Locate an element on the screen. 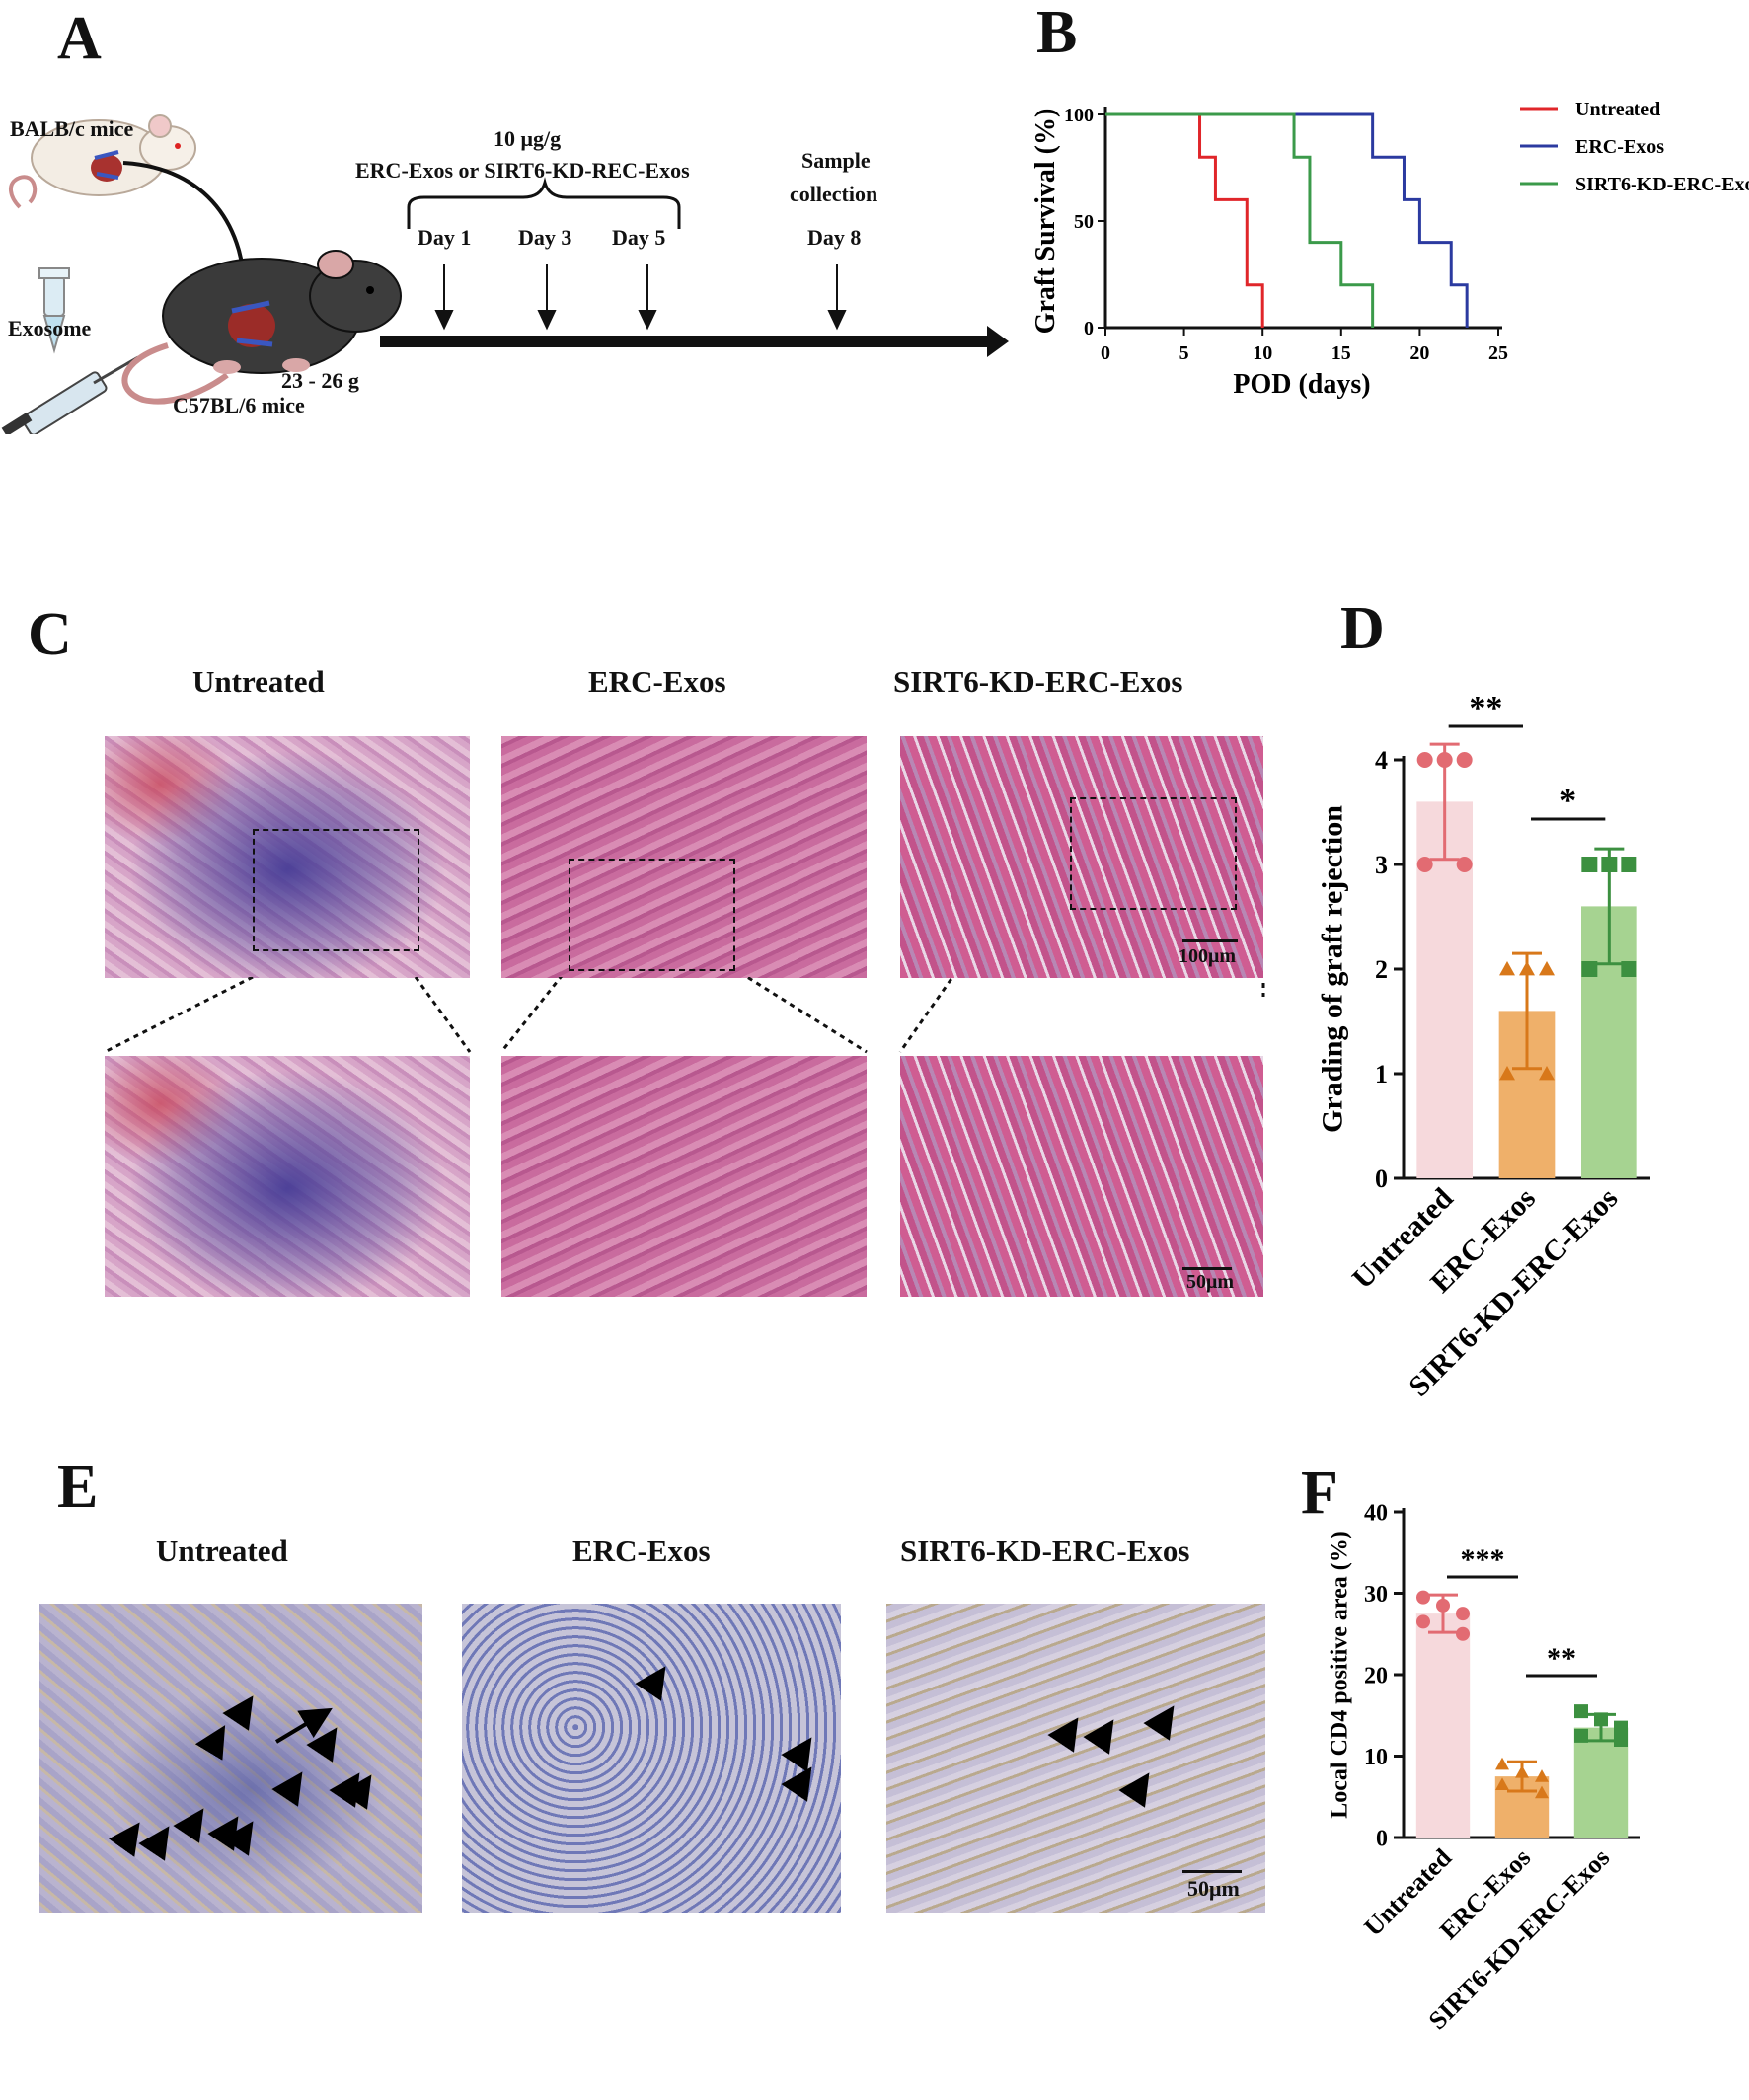  he-erc-low-mag is located at coordinates (684, 857).